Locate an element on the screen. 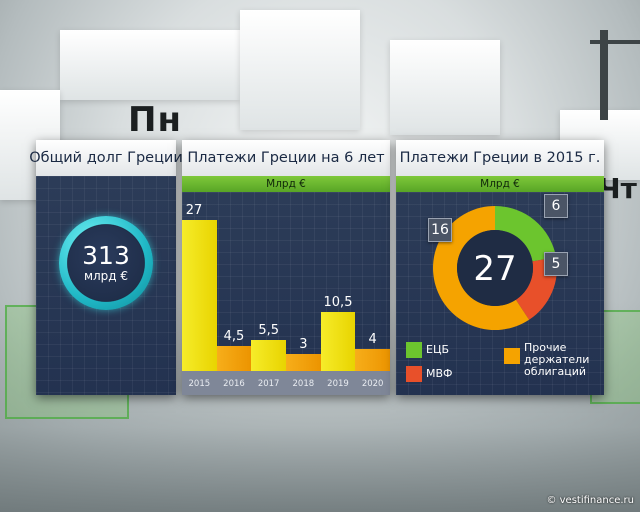 The width and height of the screenshot is (640, 512). payments-6y-unit: Млрд € is located at coordinates (286, 184).